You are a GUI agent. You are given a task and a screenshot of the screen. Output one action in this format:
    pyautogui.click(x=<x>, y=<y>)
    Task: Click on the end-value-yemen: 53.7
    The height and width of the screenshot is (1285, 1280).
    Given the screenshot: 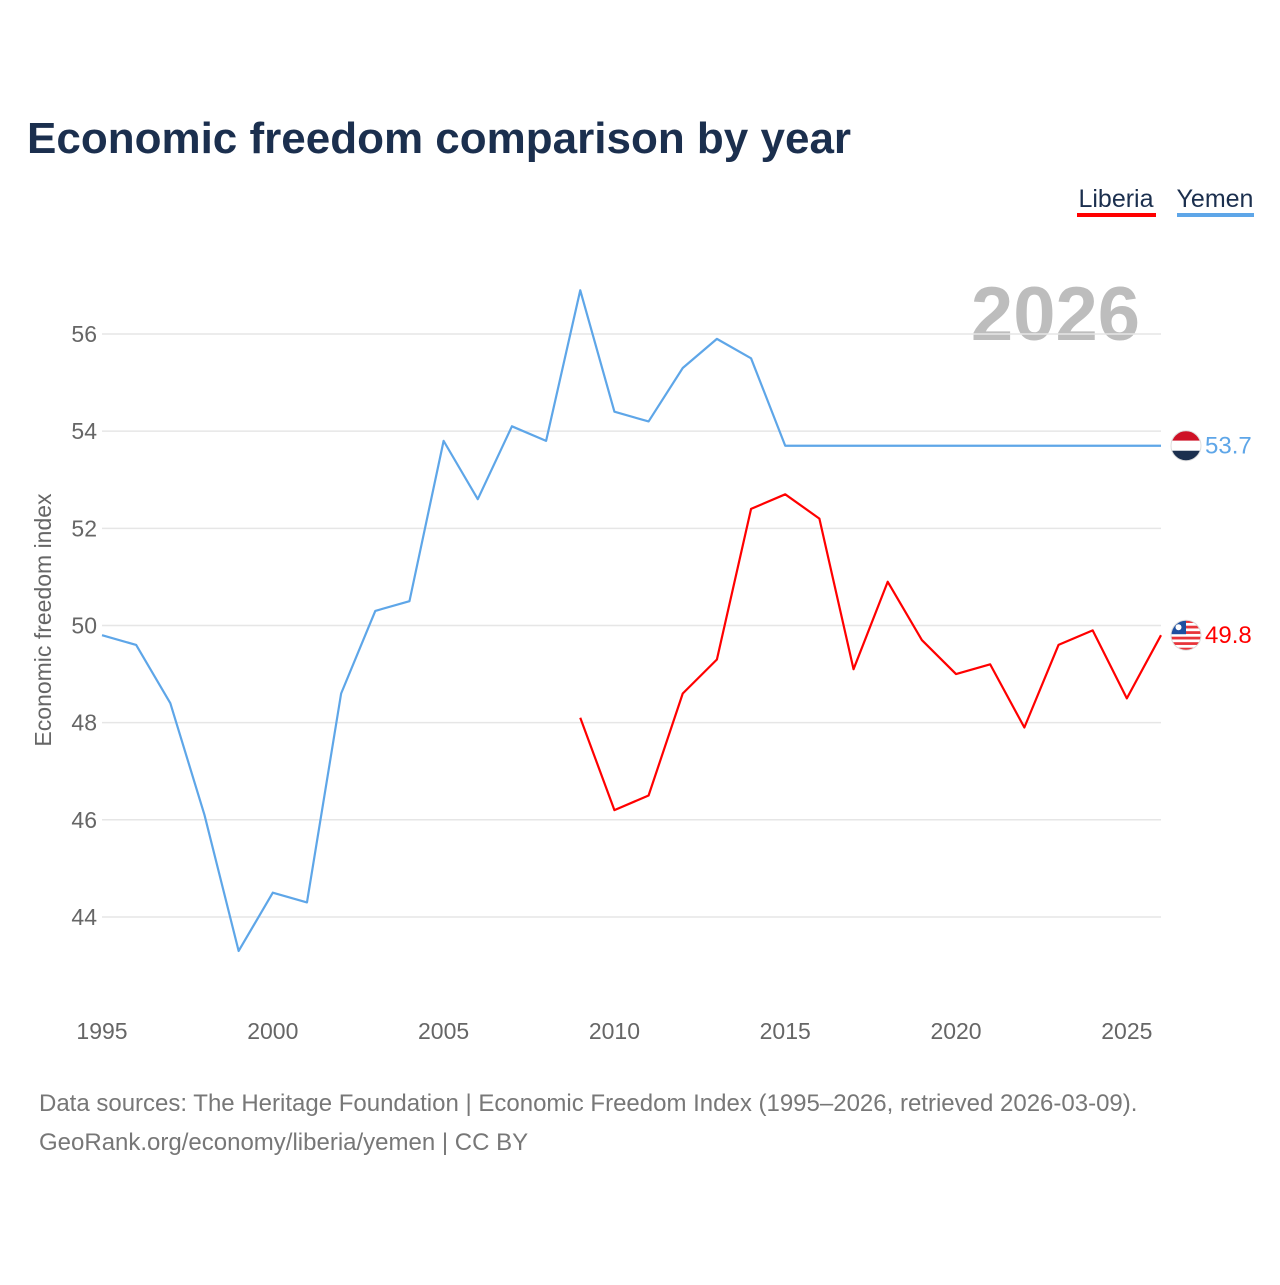 What is the action you would take?
    pyautogui.click(x=1228, y=446)
    